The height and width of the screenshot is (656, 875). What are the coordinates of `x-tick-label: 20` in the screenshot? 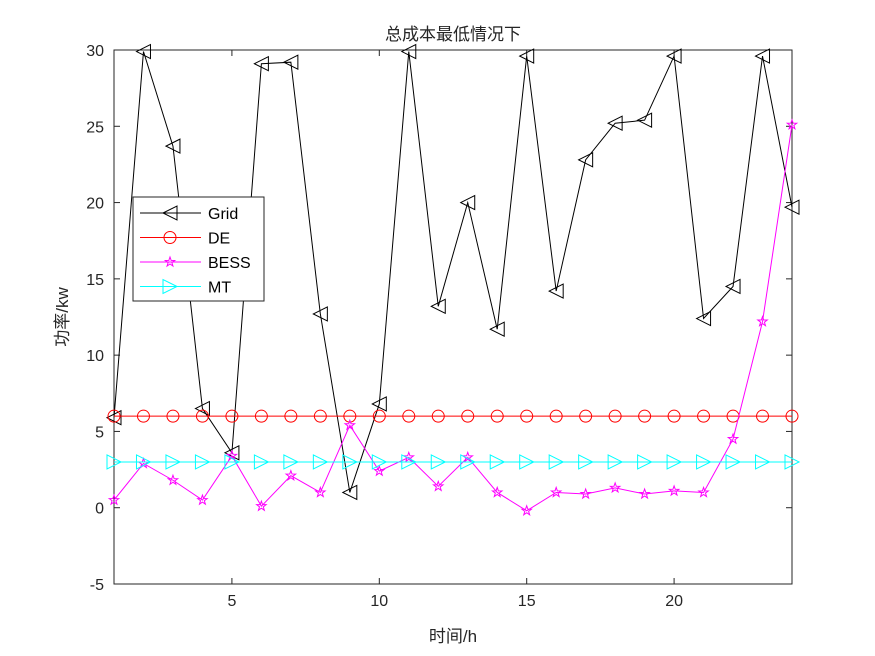 It's located at (674, 601).